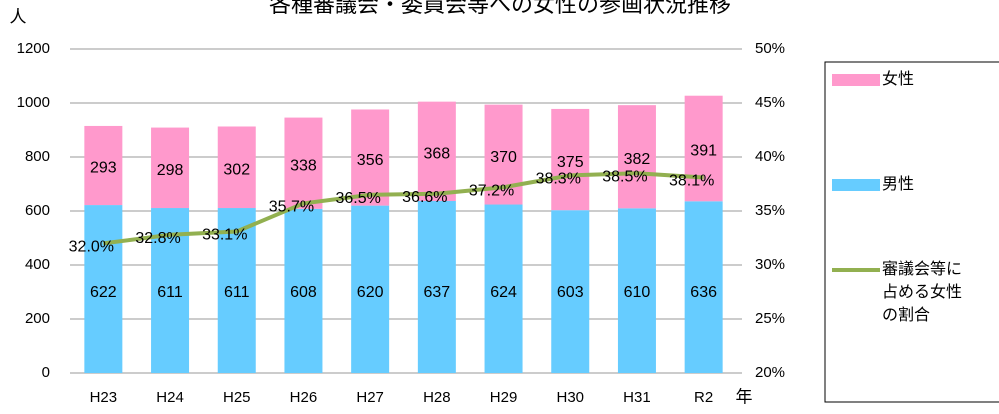 This screenshot has height=414, width=999. I want to click on x-tick-label: H27, so click(370, 397).